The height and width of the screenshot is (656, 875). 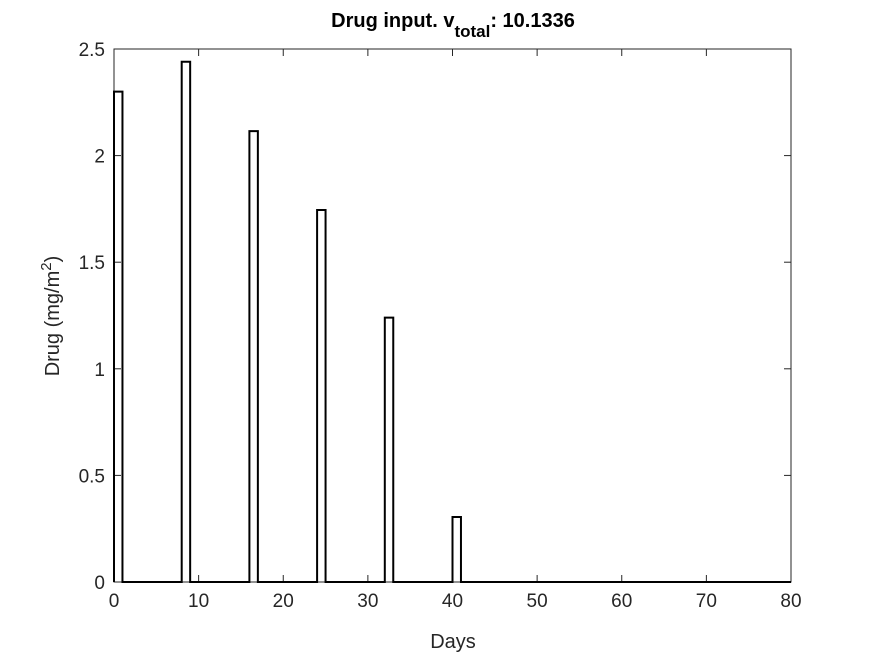 What do you see at coordinates (51, 316) in the screenshot?
I see `y-axis-label: Drug (mg/m2)` at bounding box center [51, 316].